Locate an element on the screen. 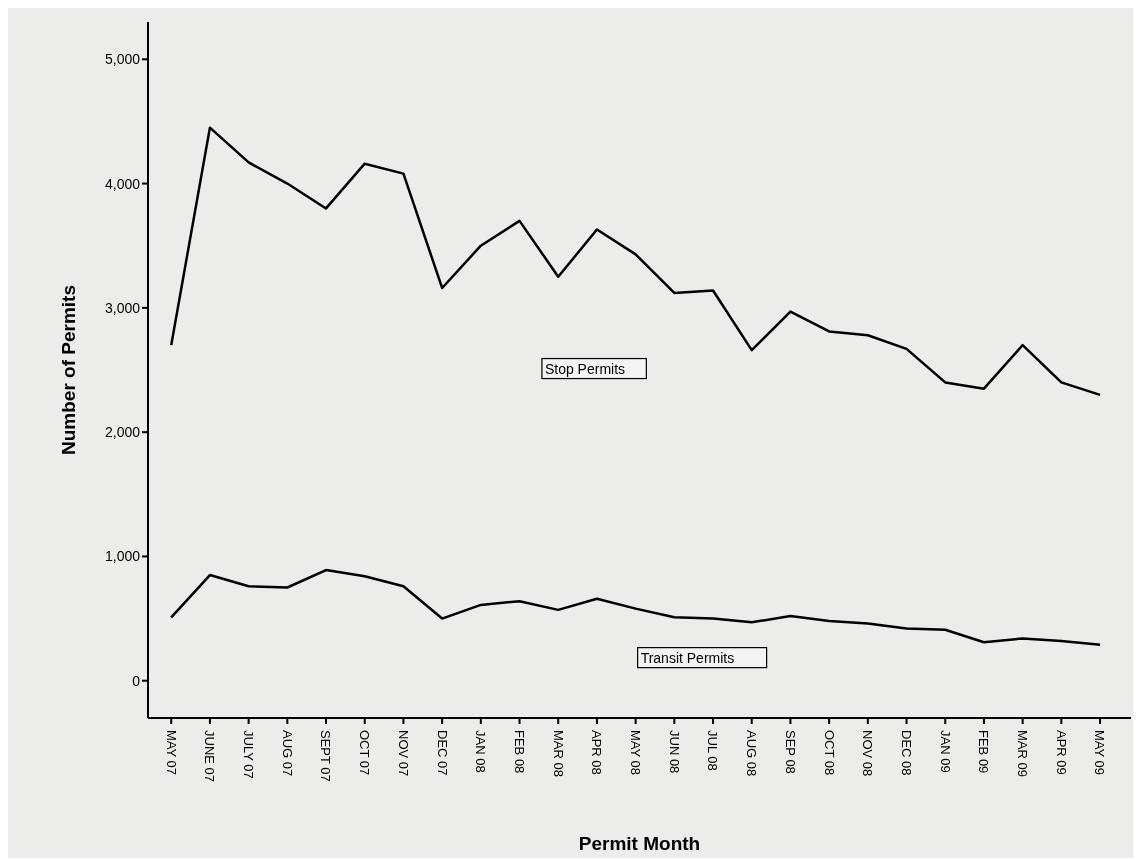 The height and width of the screenshot is (860, 1141). text: Stop Permits is located at coordinates (585, 368).